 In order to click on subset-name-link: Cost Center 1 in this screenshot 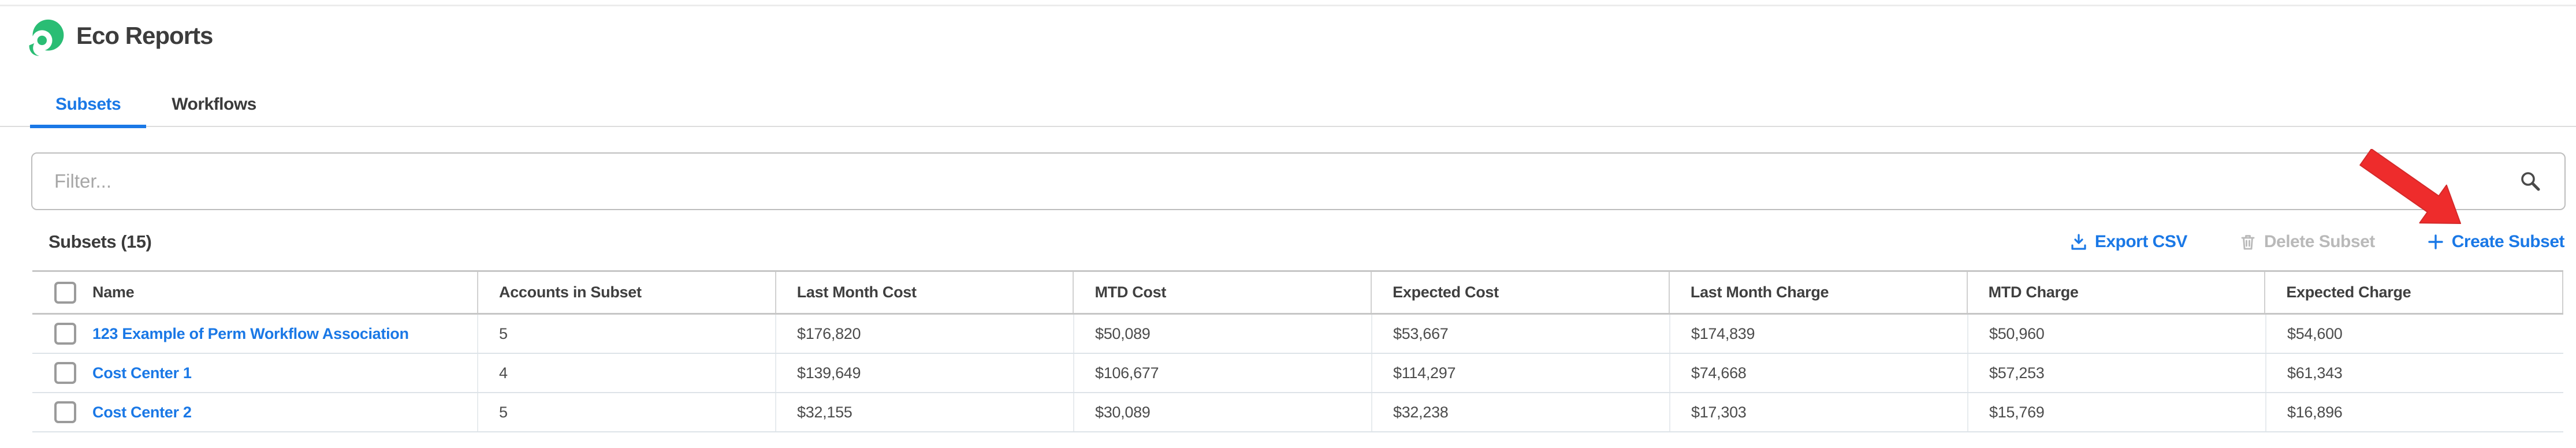, I will do `click(142, 373)`.